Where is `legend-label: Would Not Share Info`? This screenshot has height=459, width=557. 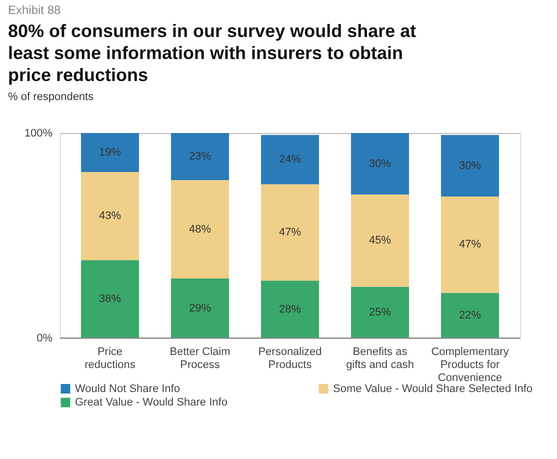 legend-label: Would Not Share Info is located at coordinates (127, 388).